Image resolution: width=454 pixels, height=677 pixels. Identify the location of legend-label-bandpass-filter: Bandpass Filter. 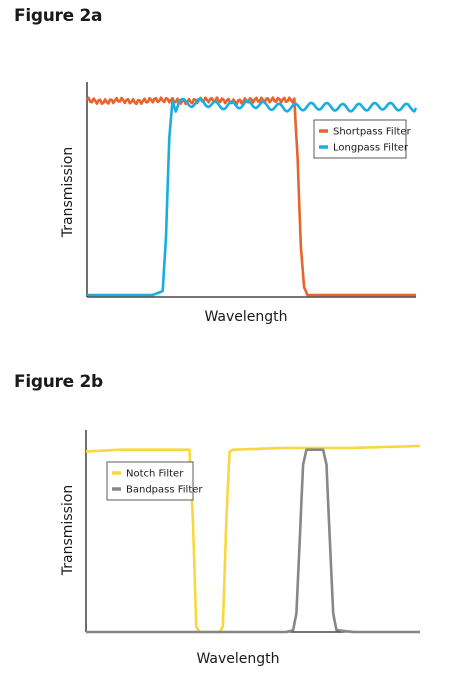
(164, 490).